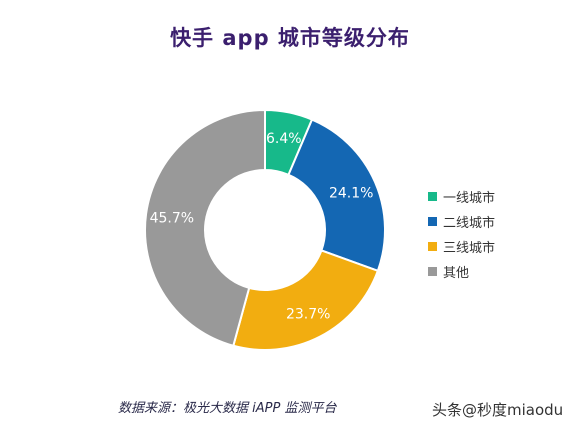 The image size is (580, 429). I want to click on data-label-tier1: 6.4%, so click(284, 139).